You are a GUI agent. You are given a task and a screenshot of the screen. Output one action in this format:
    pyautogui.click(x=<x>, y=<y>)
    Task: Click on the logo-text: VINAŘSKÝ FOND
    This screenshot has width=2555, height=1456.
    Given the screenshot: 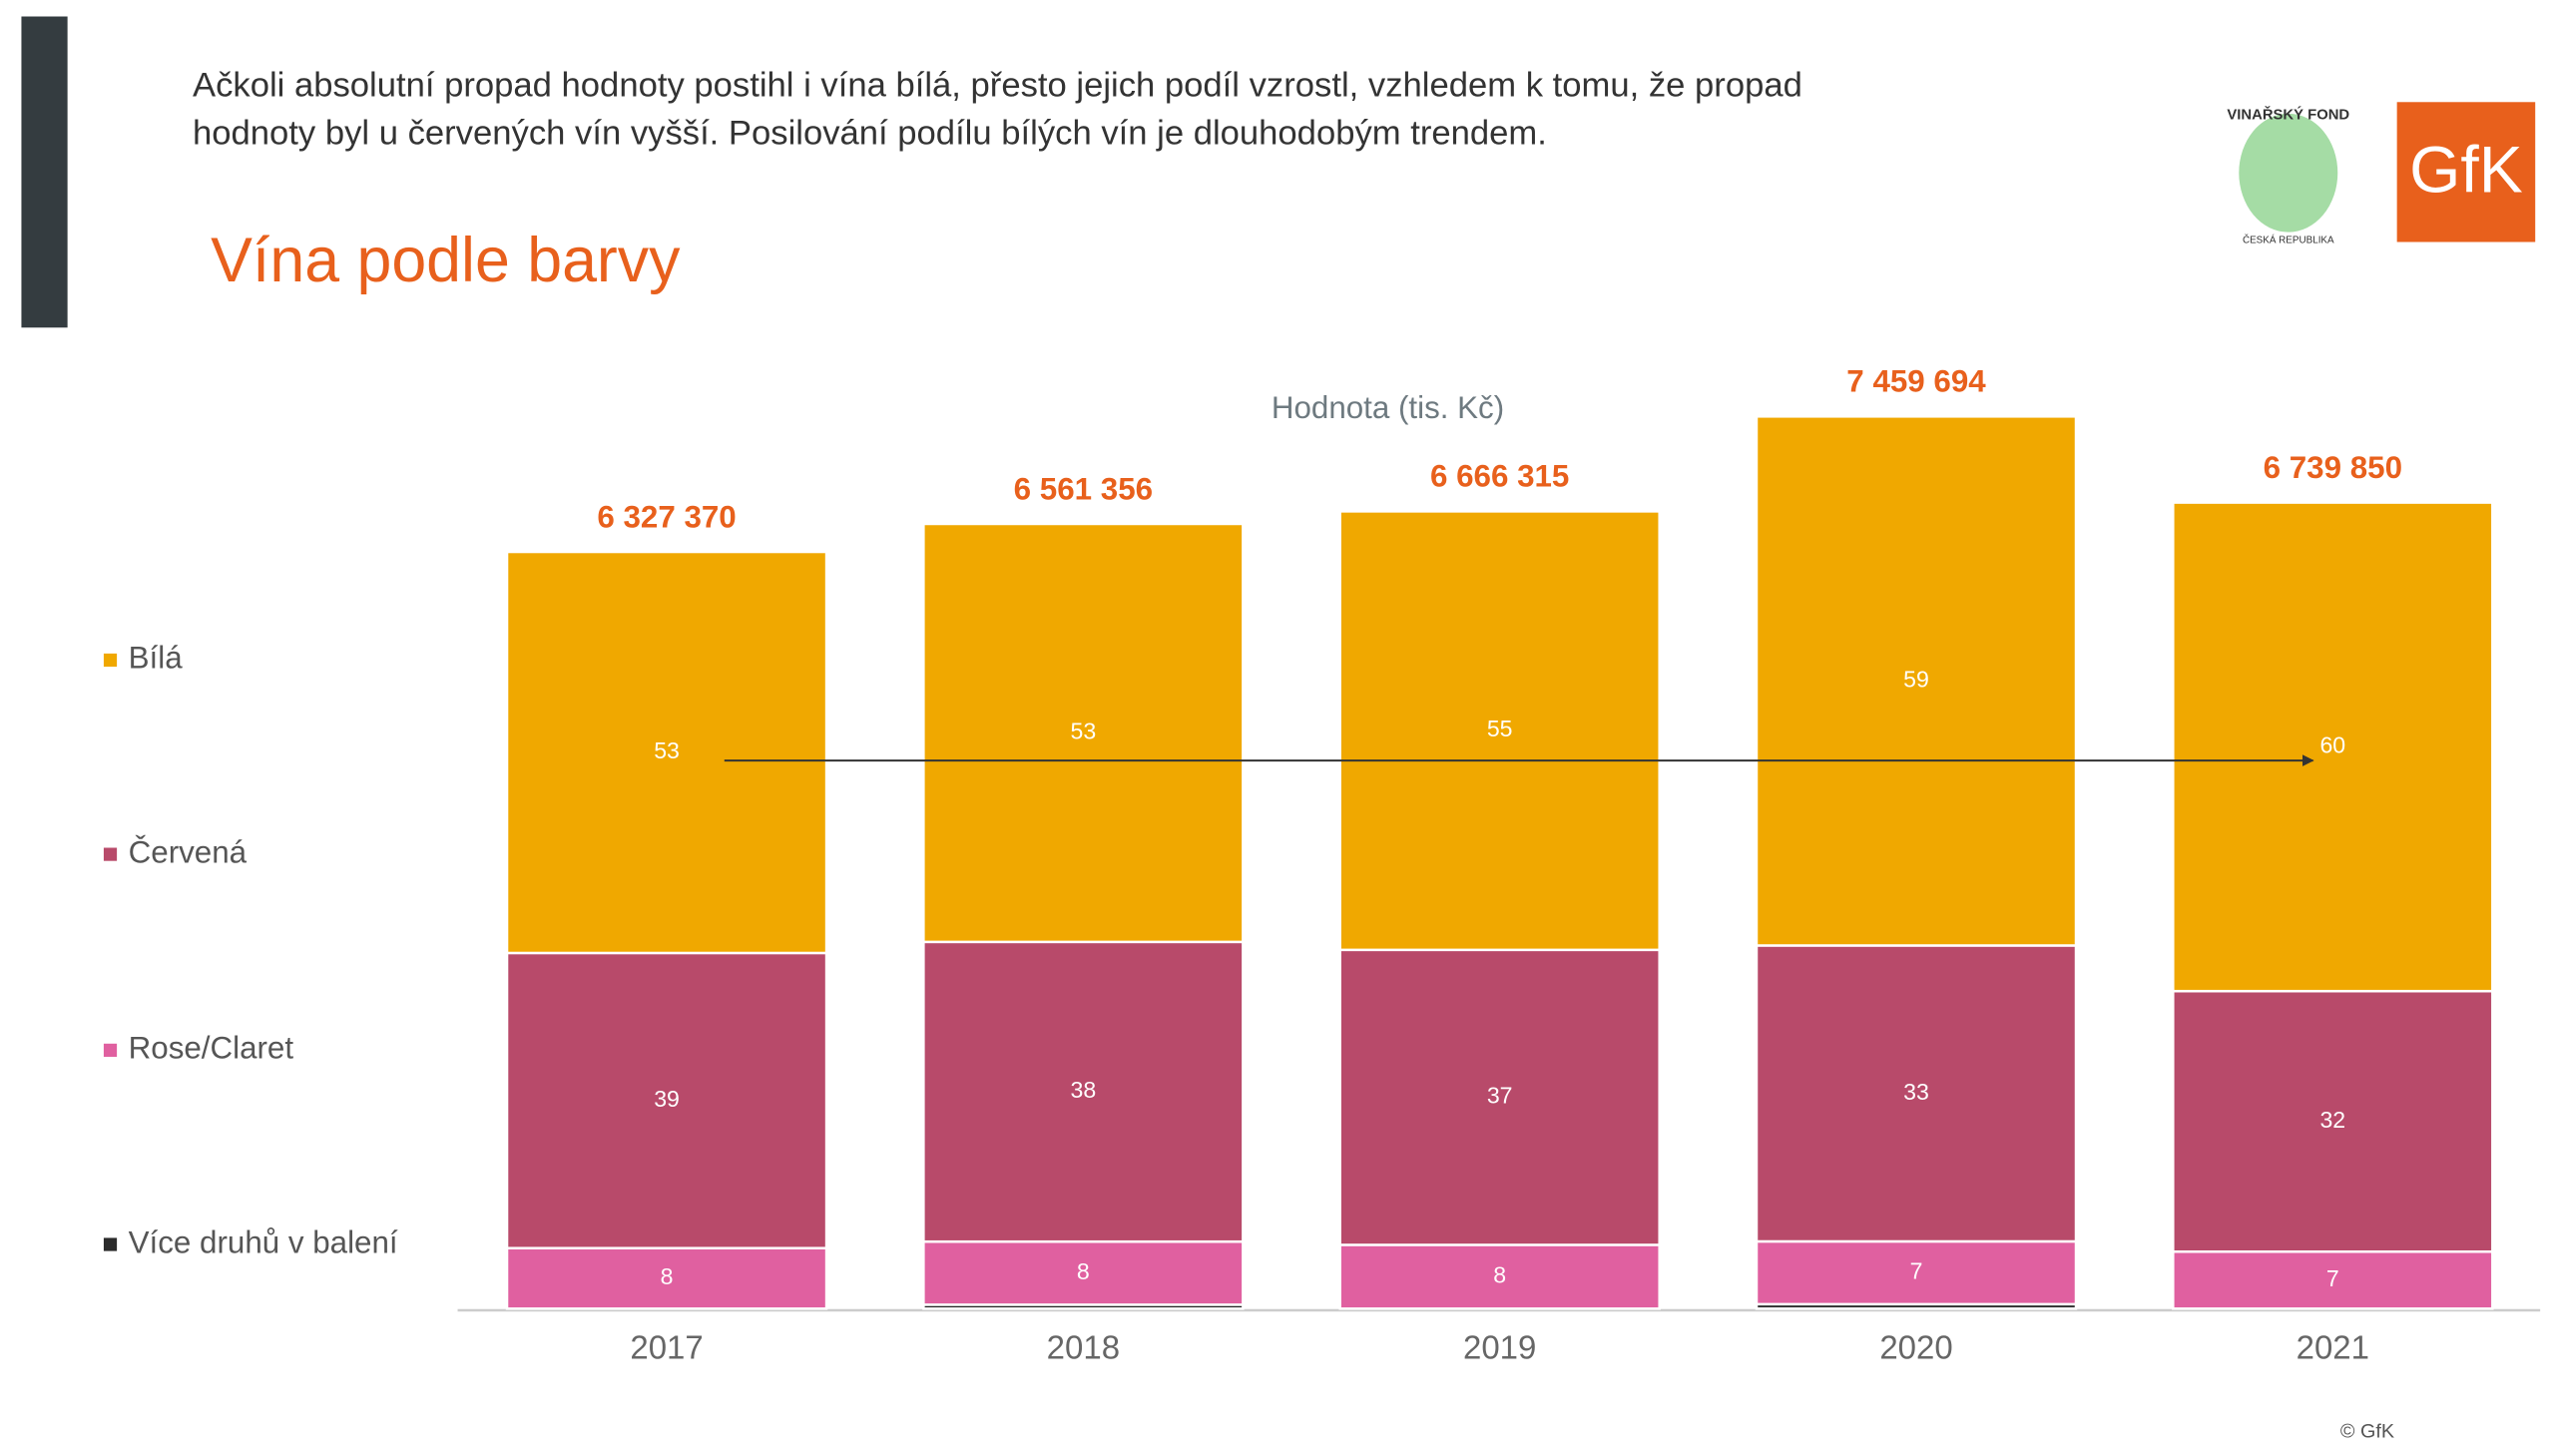 What is the action you would take?
    pyautogui.click(x=2288, y=114)
    